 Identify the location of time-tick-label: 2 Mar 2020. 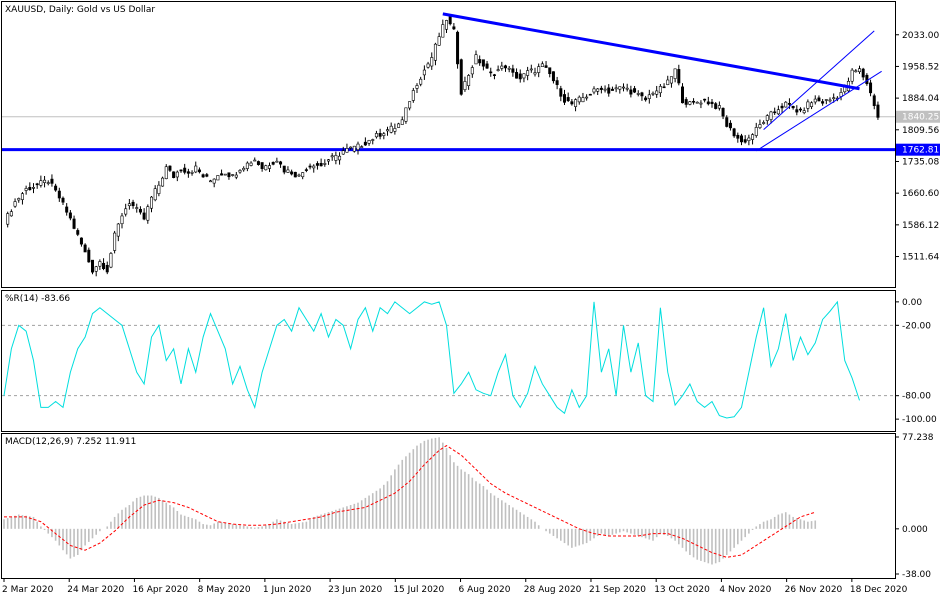
(28, 590).